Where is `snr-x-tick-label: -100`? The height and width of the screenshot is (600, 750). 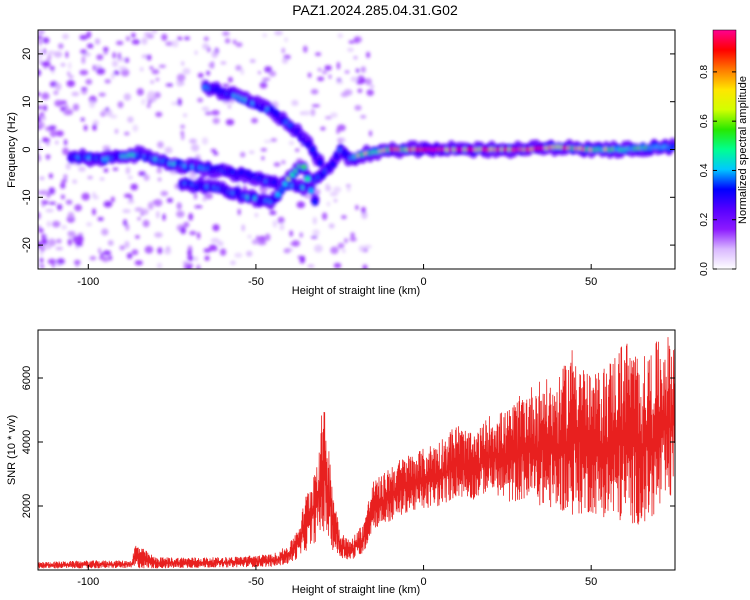
snr-x-tick-label: -100 is located at coordinates (88, 582).